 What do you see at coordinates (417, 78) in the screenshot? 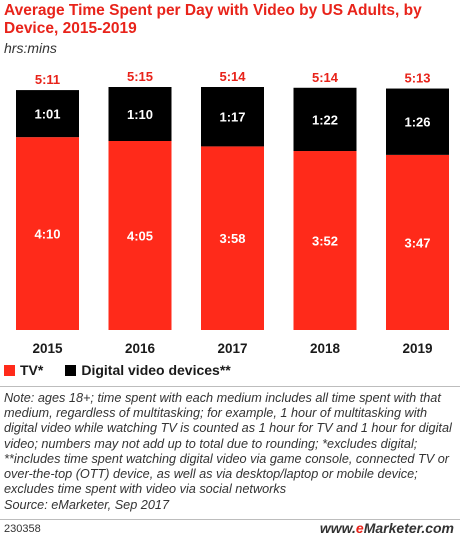
I see `label-total-2019: 5:13` at bounding box center [417, 78].